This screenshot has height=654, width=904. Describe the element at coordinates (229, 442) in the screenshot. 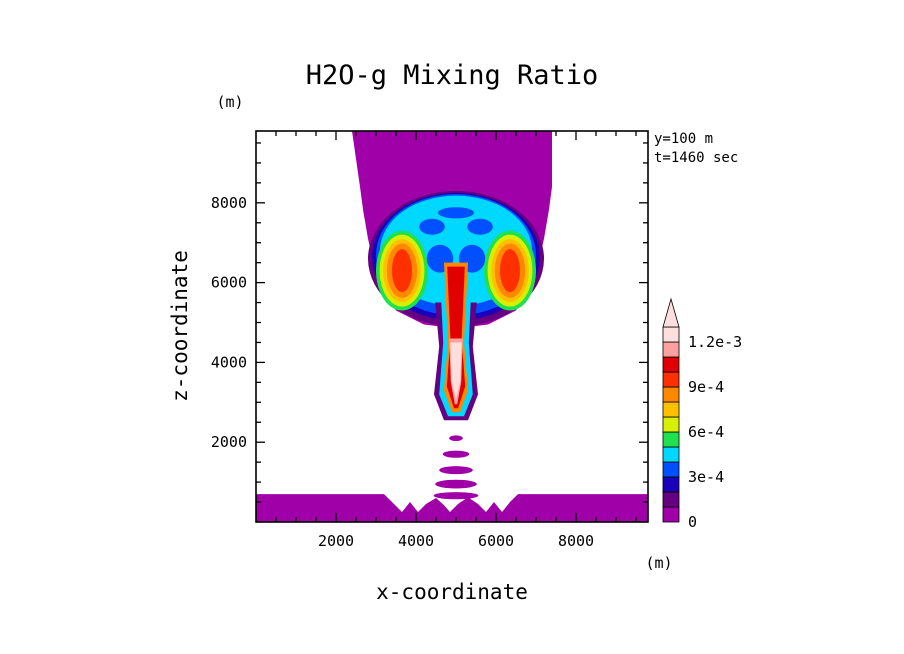

I see `y-tick-label: 2000` at that location.